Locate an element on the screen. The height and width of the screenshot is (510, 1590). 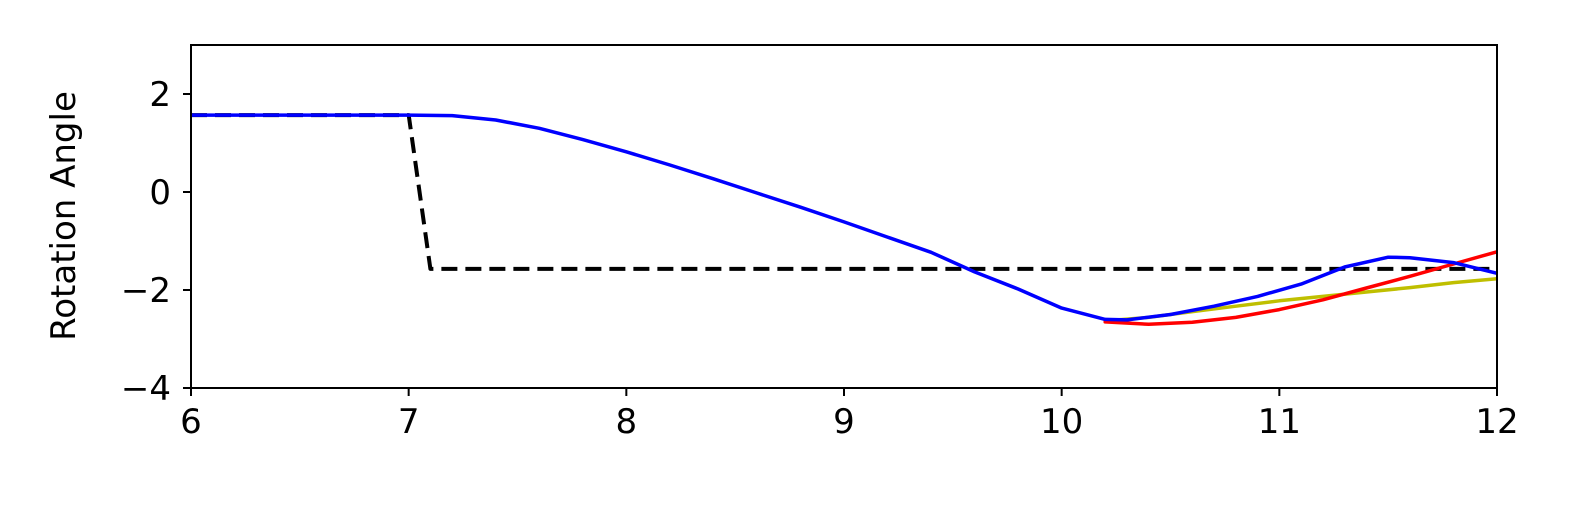
y-tick-label--2: −2 is located at coordinates (146, 291).